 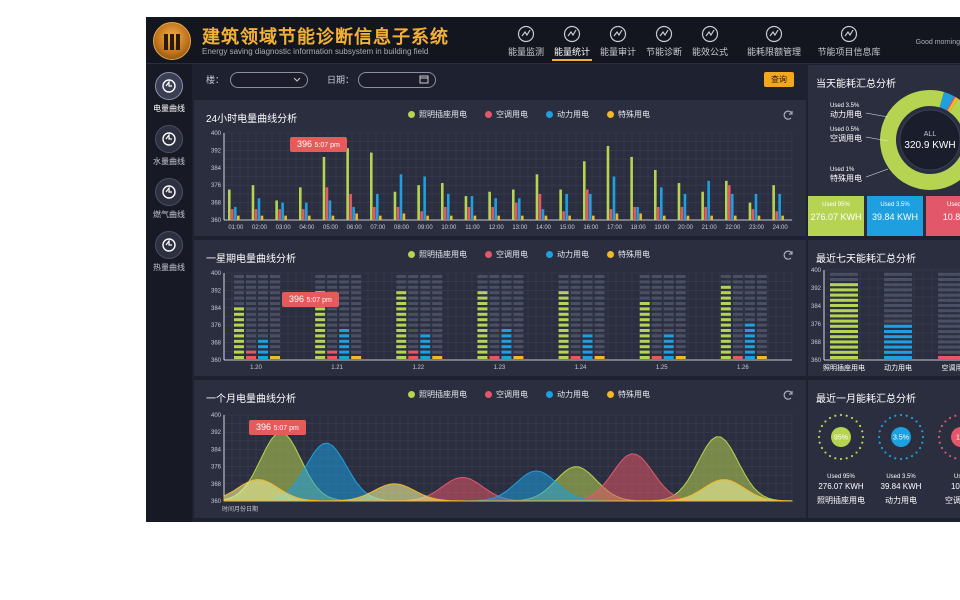 What do you see at coordinates (402, 228) in the screenshot?
I see `x-tick-label: 08:00` at bounding box center [402, 228].